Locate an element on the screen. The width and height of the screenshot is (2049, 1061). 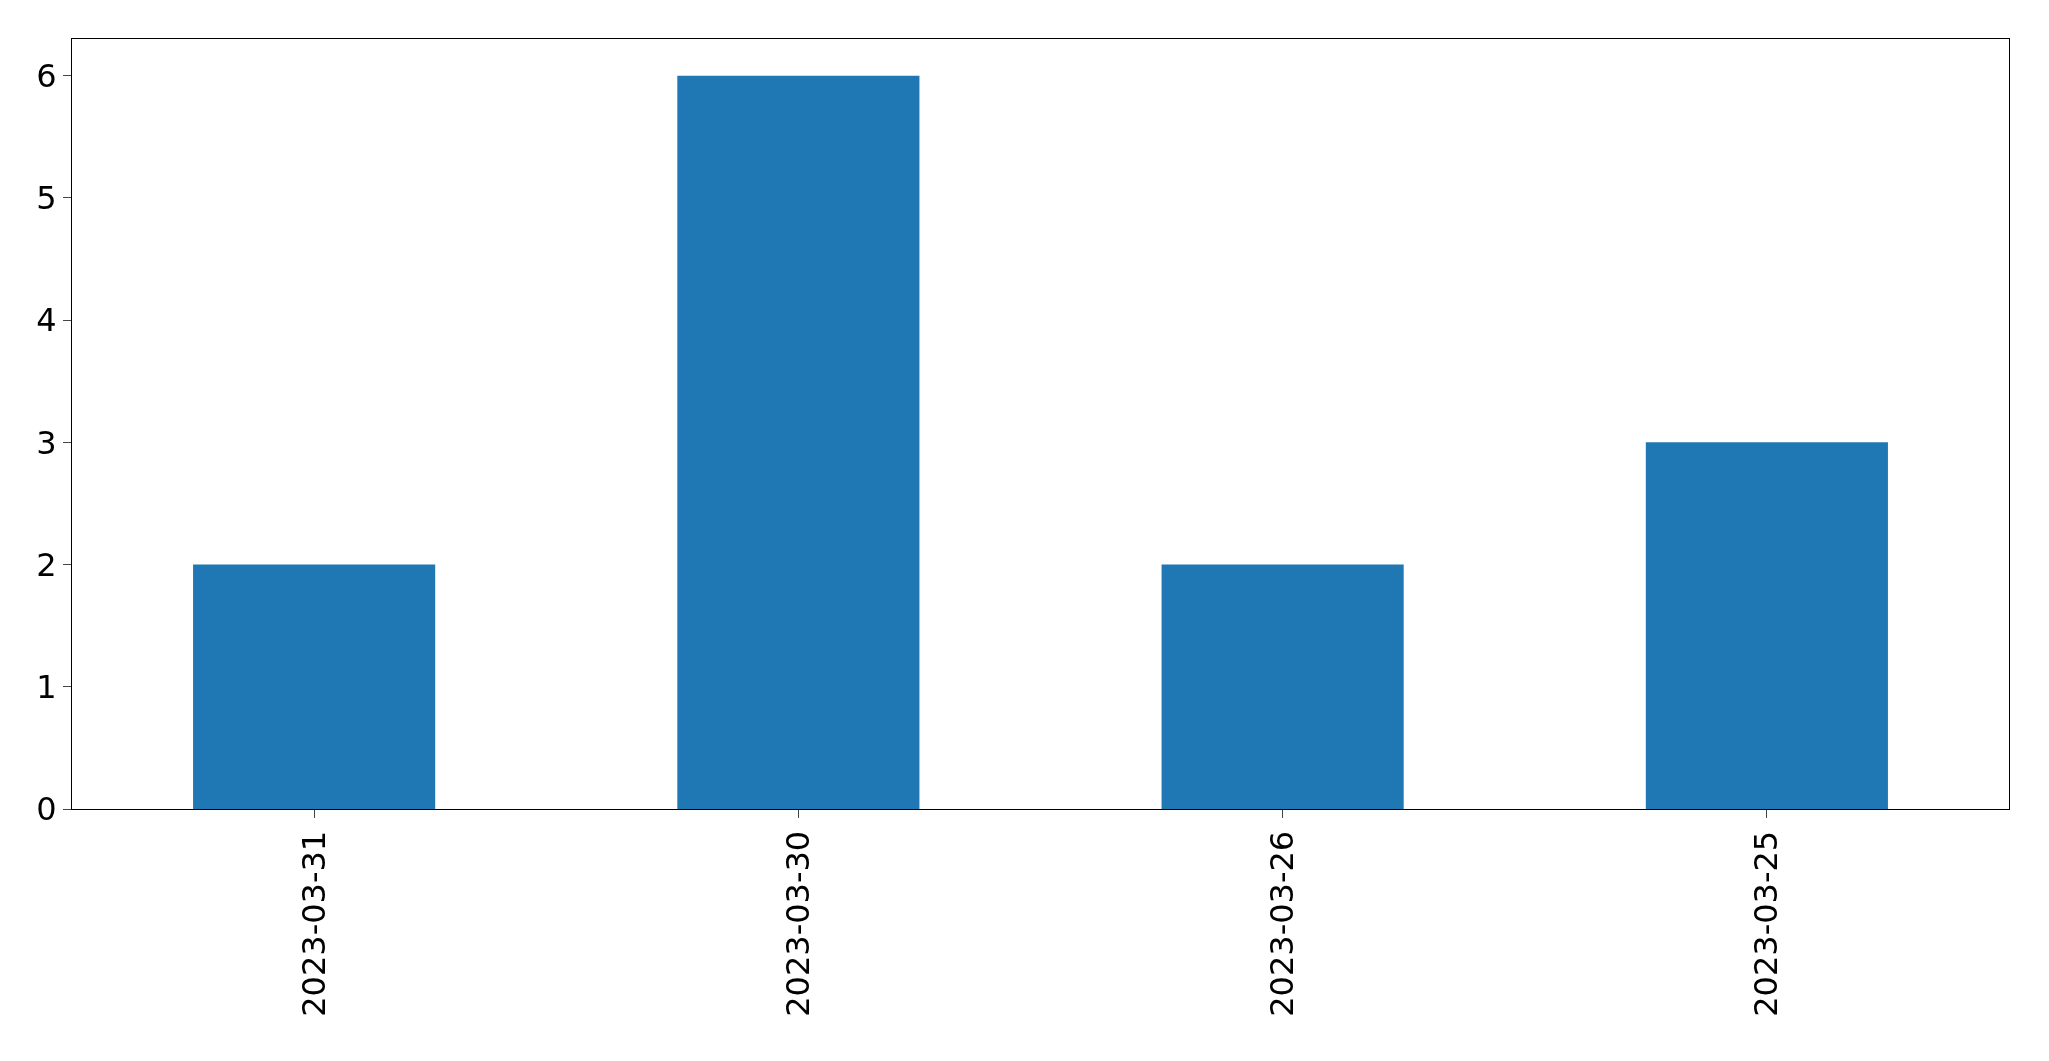
x-tick-label: 2023-03-26 is located at coordinates (1282, 923).